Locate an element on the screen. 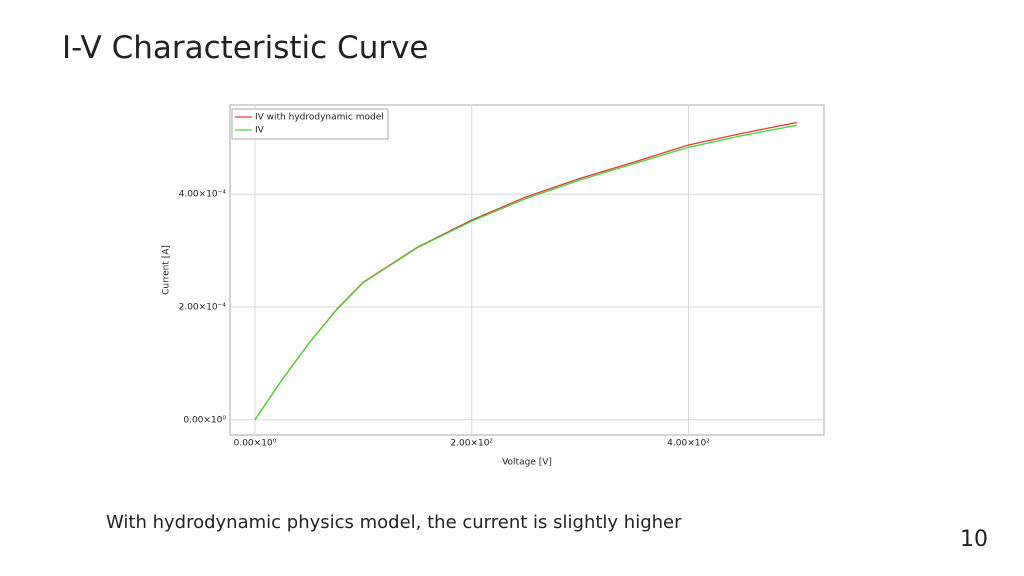 This screenshot has height=576, width=1024. y-tick-label: 0.00×10⁰ is located at coordinates (204, 420).